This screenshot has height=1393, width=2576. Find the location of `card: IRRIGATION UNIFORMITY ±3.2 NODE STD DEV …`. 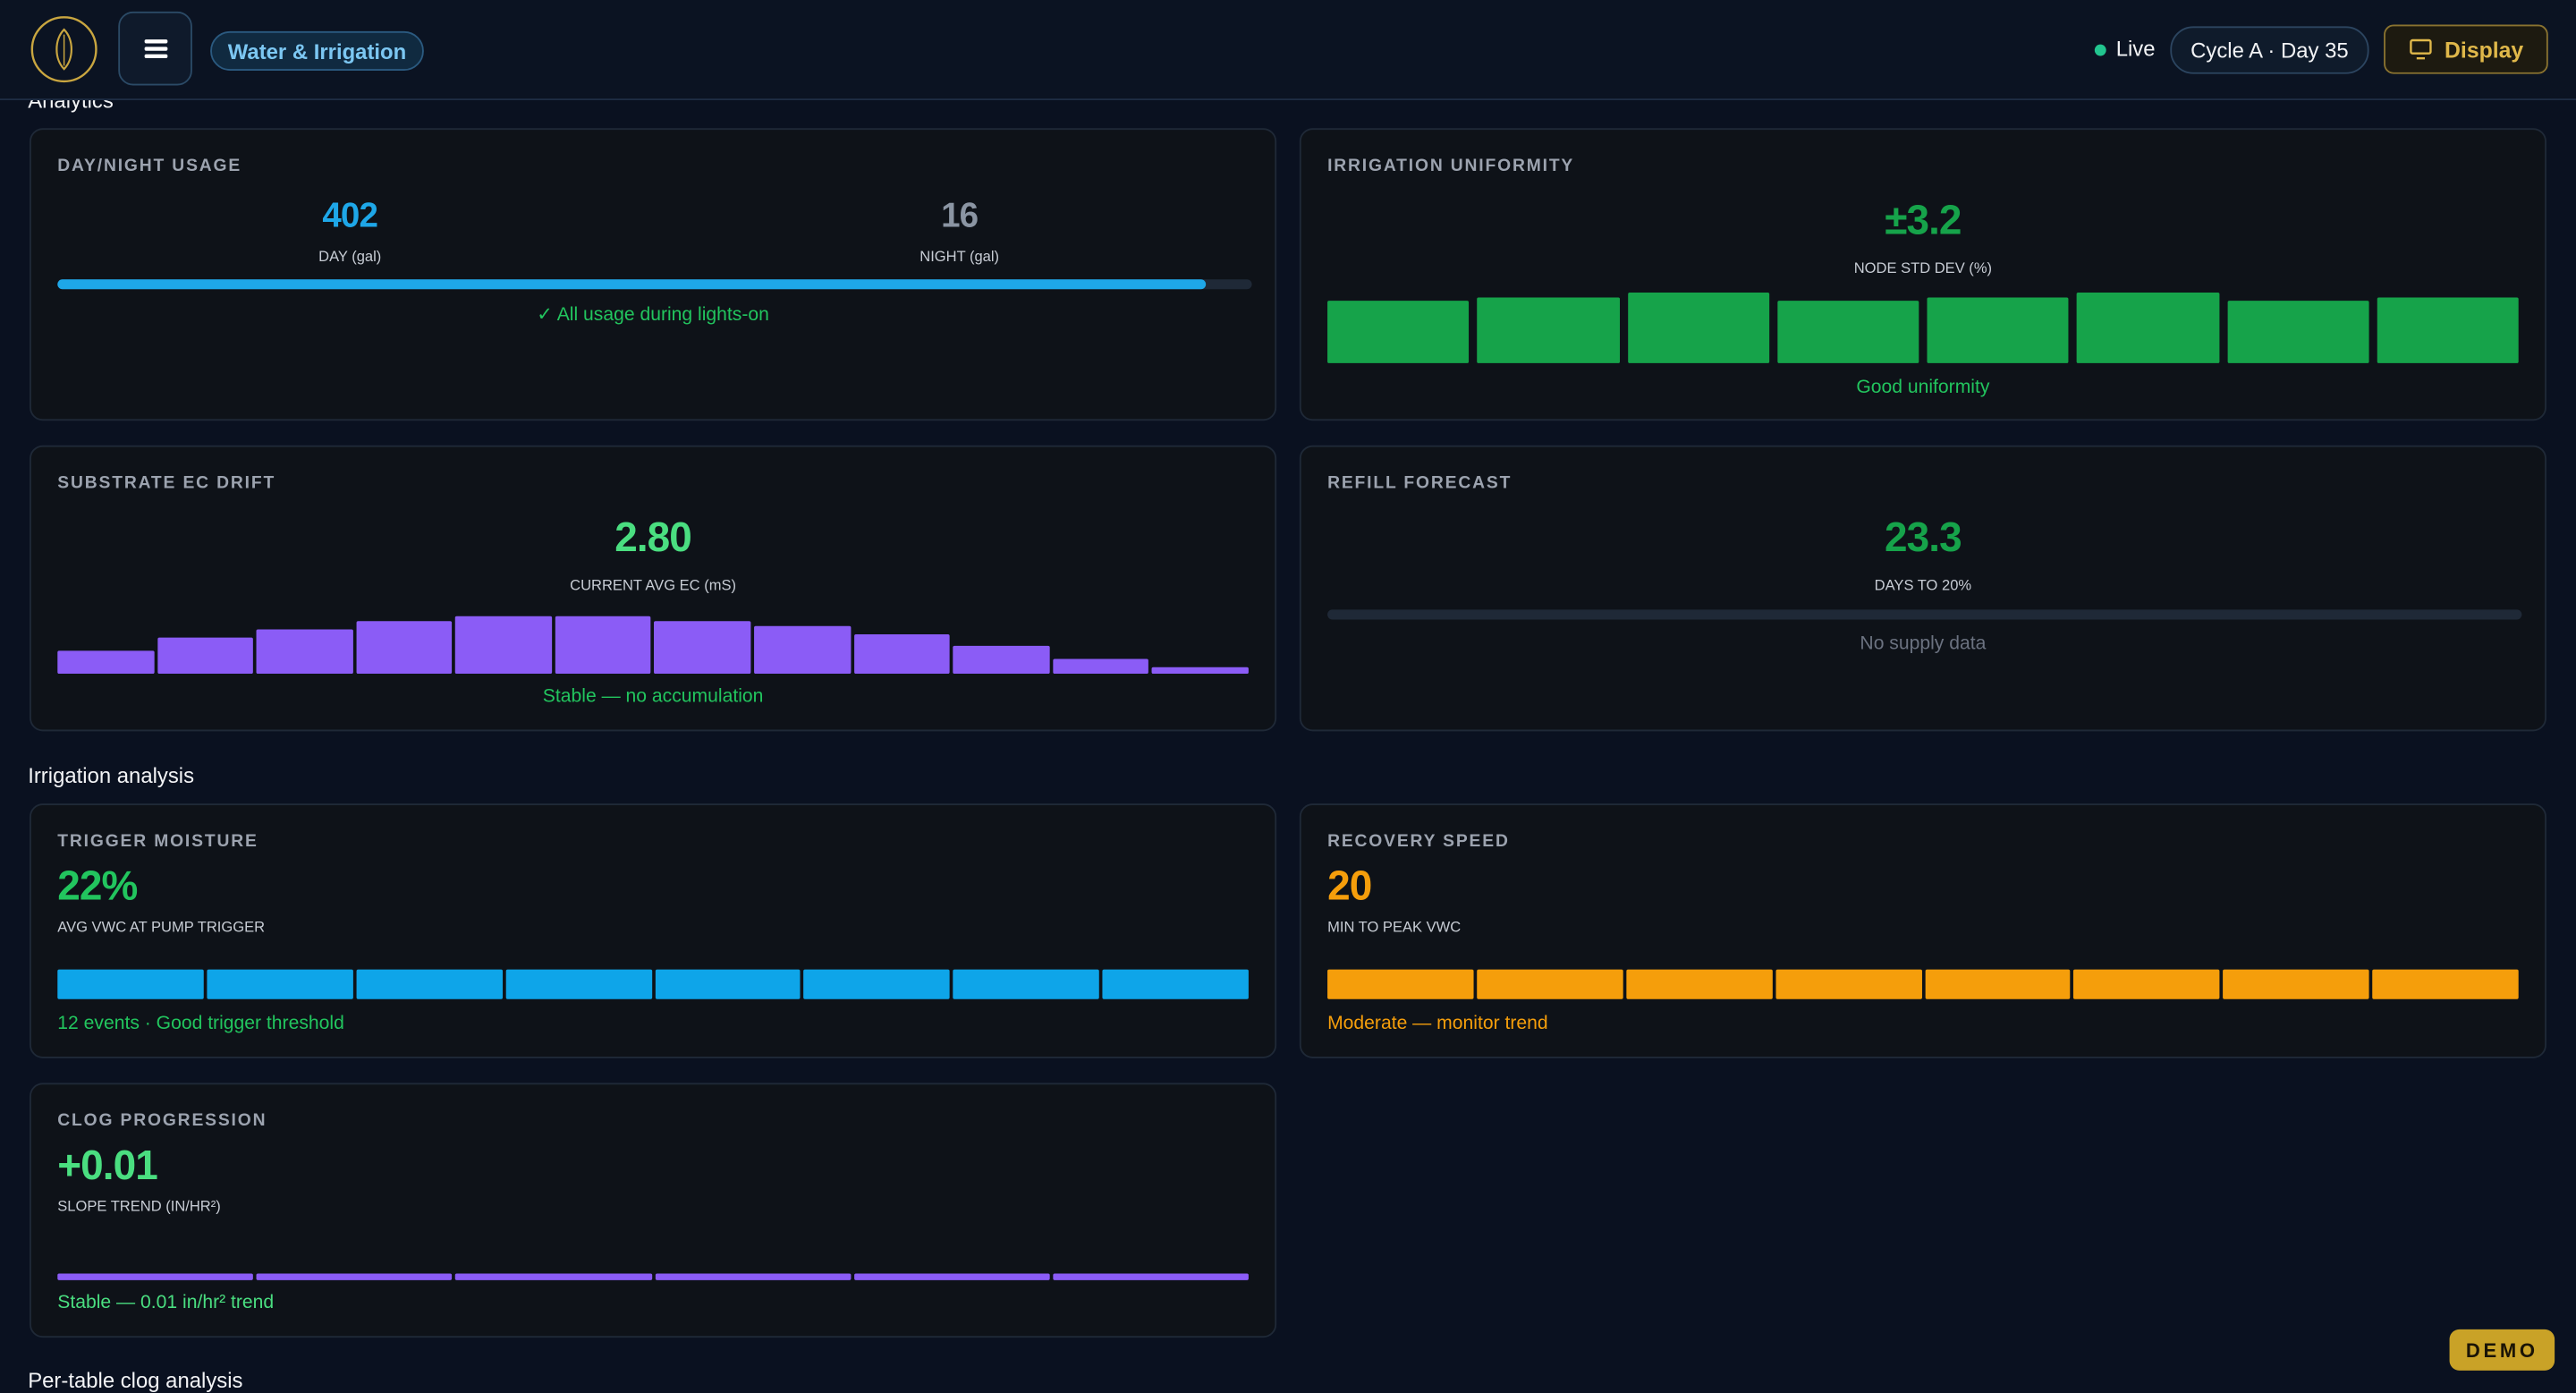

card: IRRIGATION UNIFORMITY ±3.2 NODE STD DEV … is located at coordinates (1922, 274).